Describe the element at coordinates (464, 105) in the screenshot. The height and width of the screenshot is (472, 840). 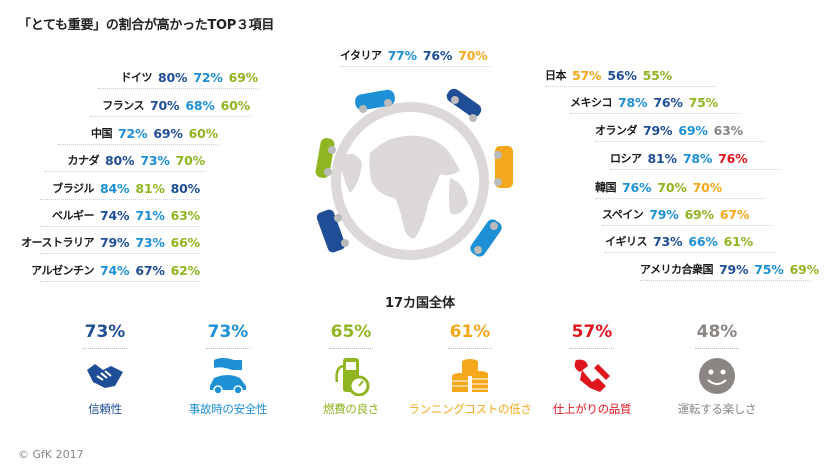
I see `car-icon-top-right` at that location.